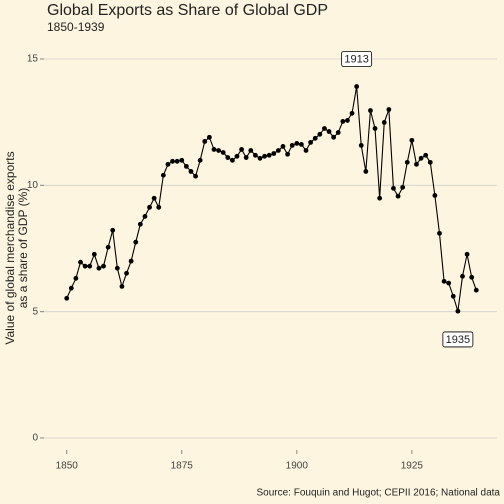 This screenshot has width=504, height=504. I want to click on x-tick-label: 1900, so click(297, 466).